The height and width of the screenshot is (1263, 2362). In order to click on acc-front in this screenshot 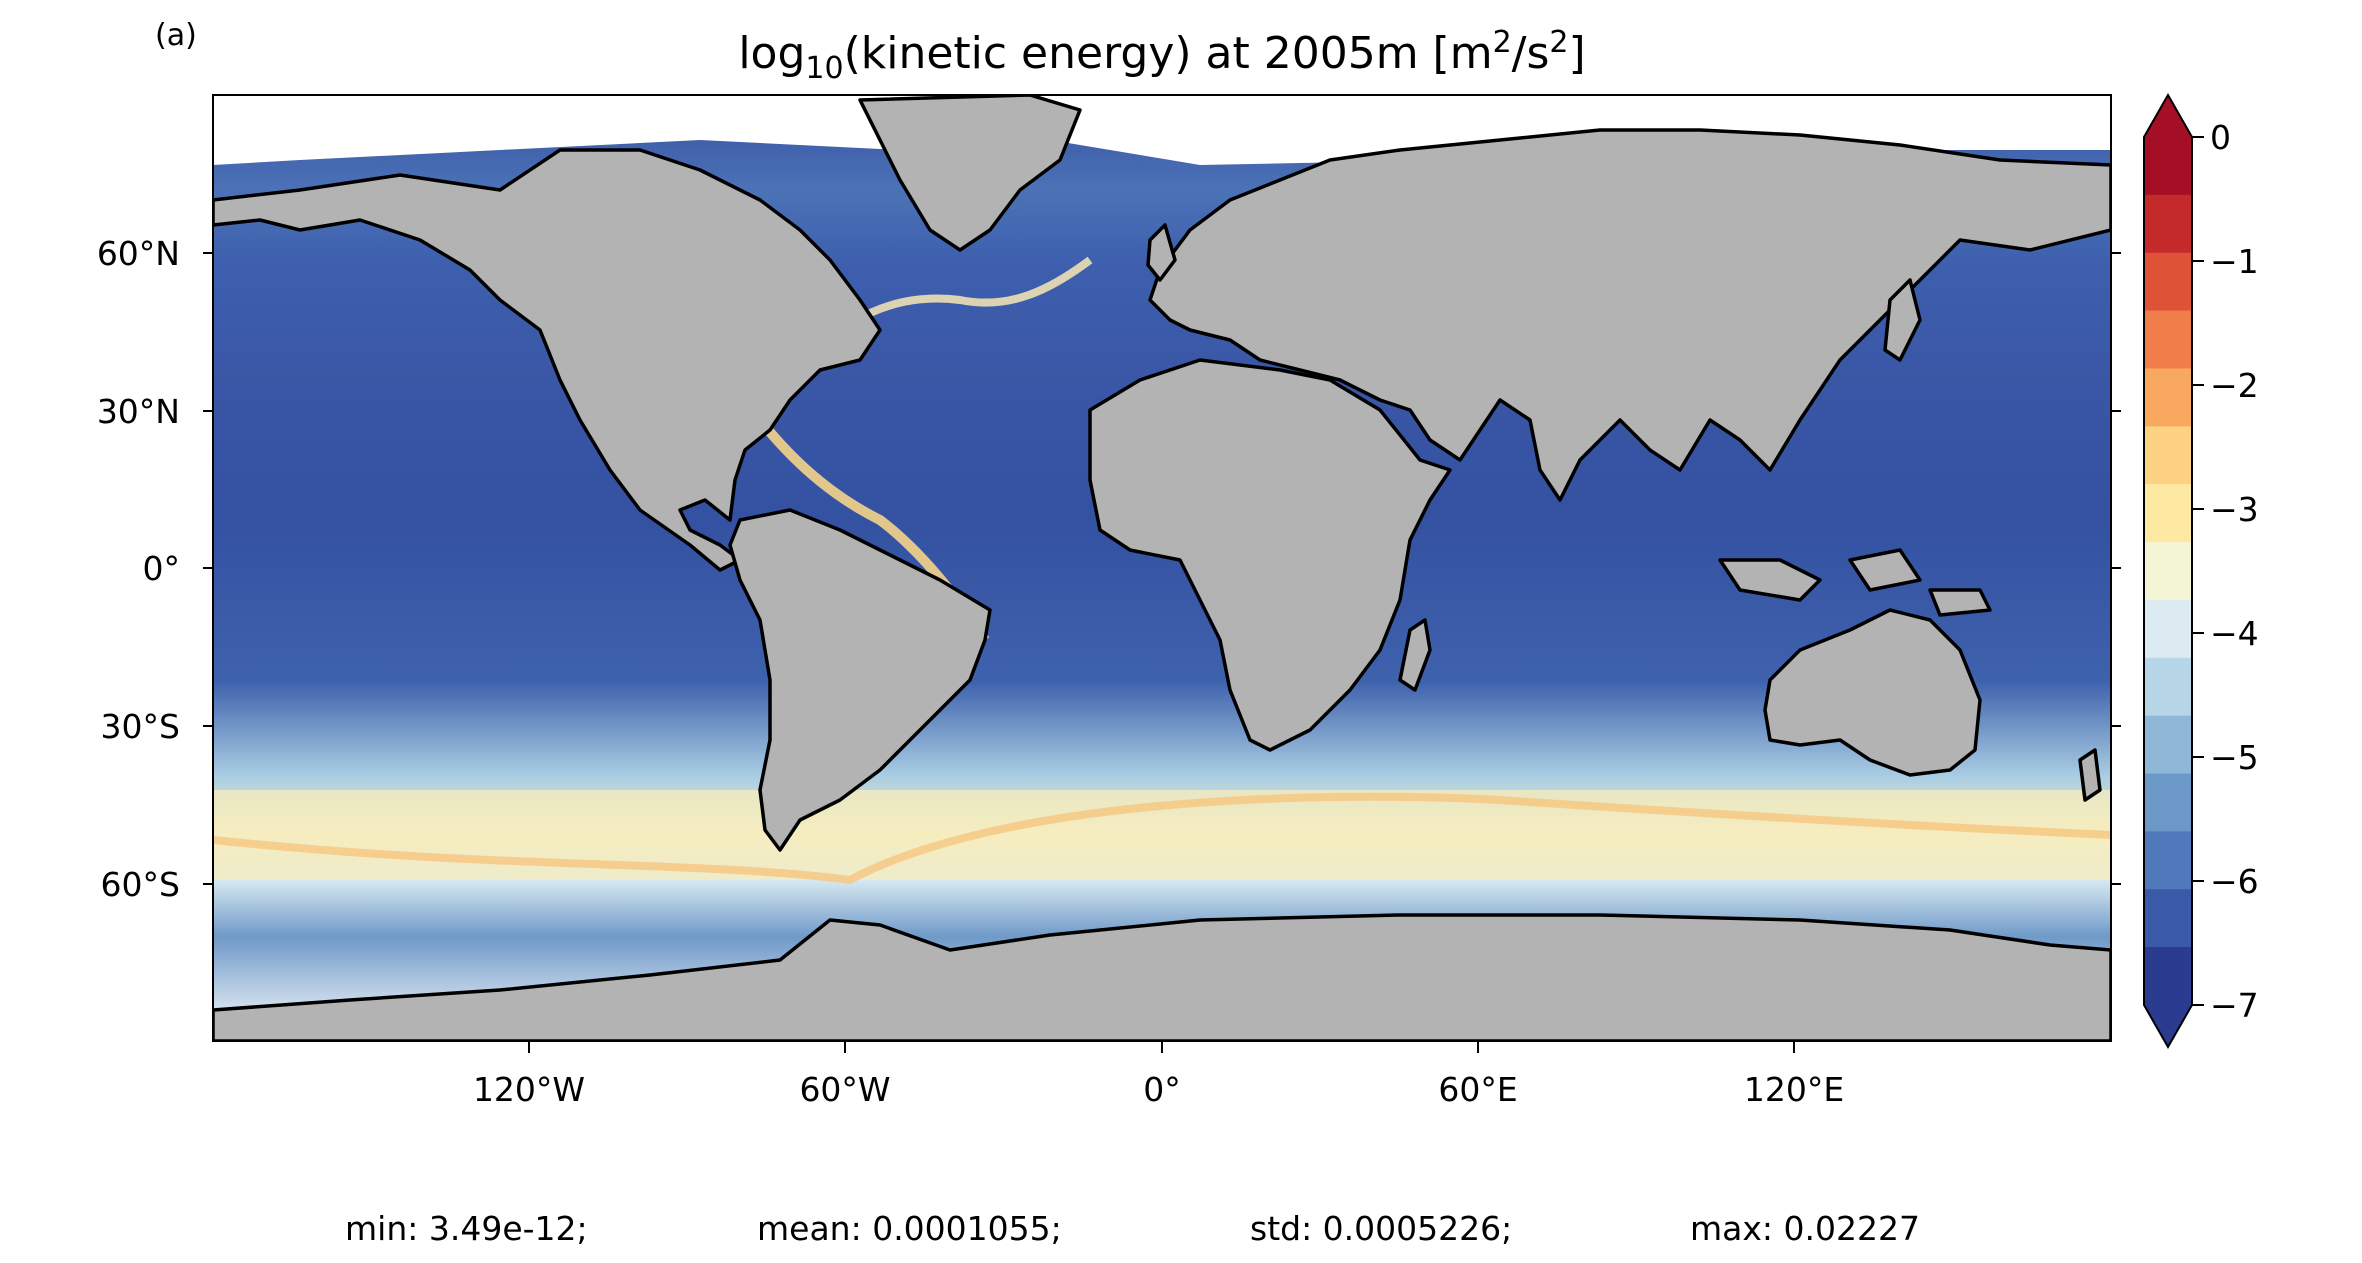, I will do `click(1162, 838)`.